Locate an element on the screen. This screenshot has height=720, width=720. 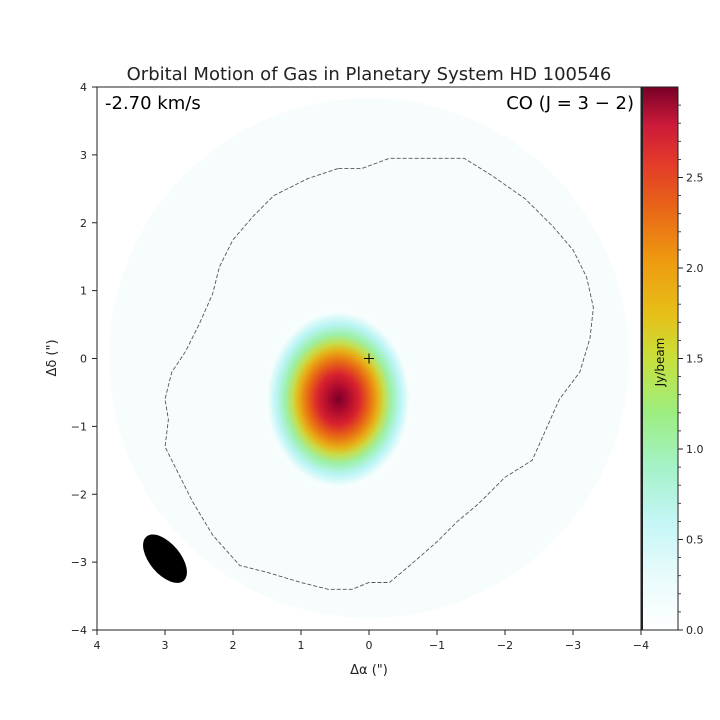
x-axis-label: Δα (") is located at coordinates (369, 670).